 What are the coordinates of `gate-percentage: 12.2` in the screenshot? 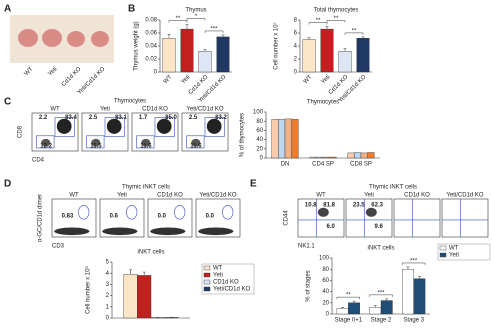 It's located at (46, 146).